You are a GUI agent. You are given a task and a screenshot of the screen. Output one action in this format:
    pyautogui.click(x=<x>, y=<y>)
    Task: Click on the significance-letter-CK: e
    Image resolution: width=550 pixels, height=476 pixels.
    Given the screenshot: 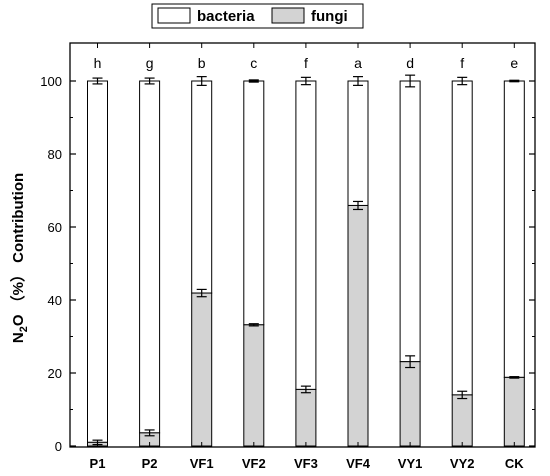 What is the action you would take?
    pyautogui.click(x=514, y=63)
    